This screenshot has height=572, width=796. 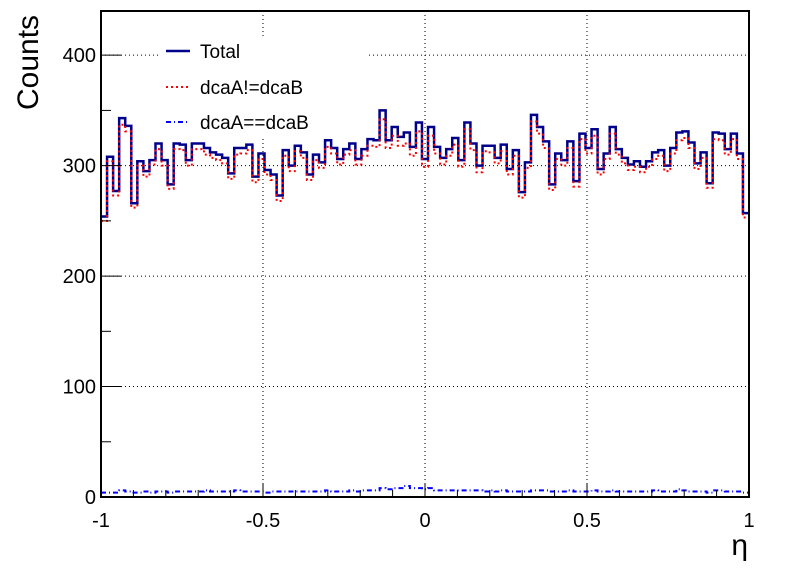 What do you see at coordinates (90, 498) in the screenshot?
I see `y-tick-label: 0` at bounding box center [90, 498].